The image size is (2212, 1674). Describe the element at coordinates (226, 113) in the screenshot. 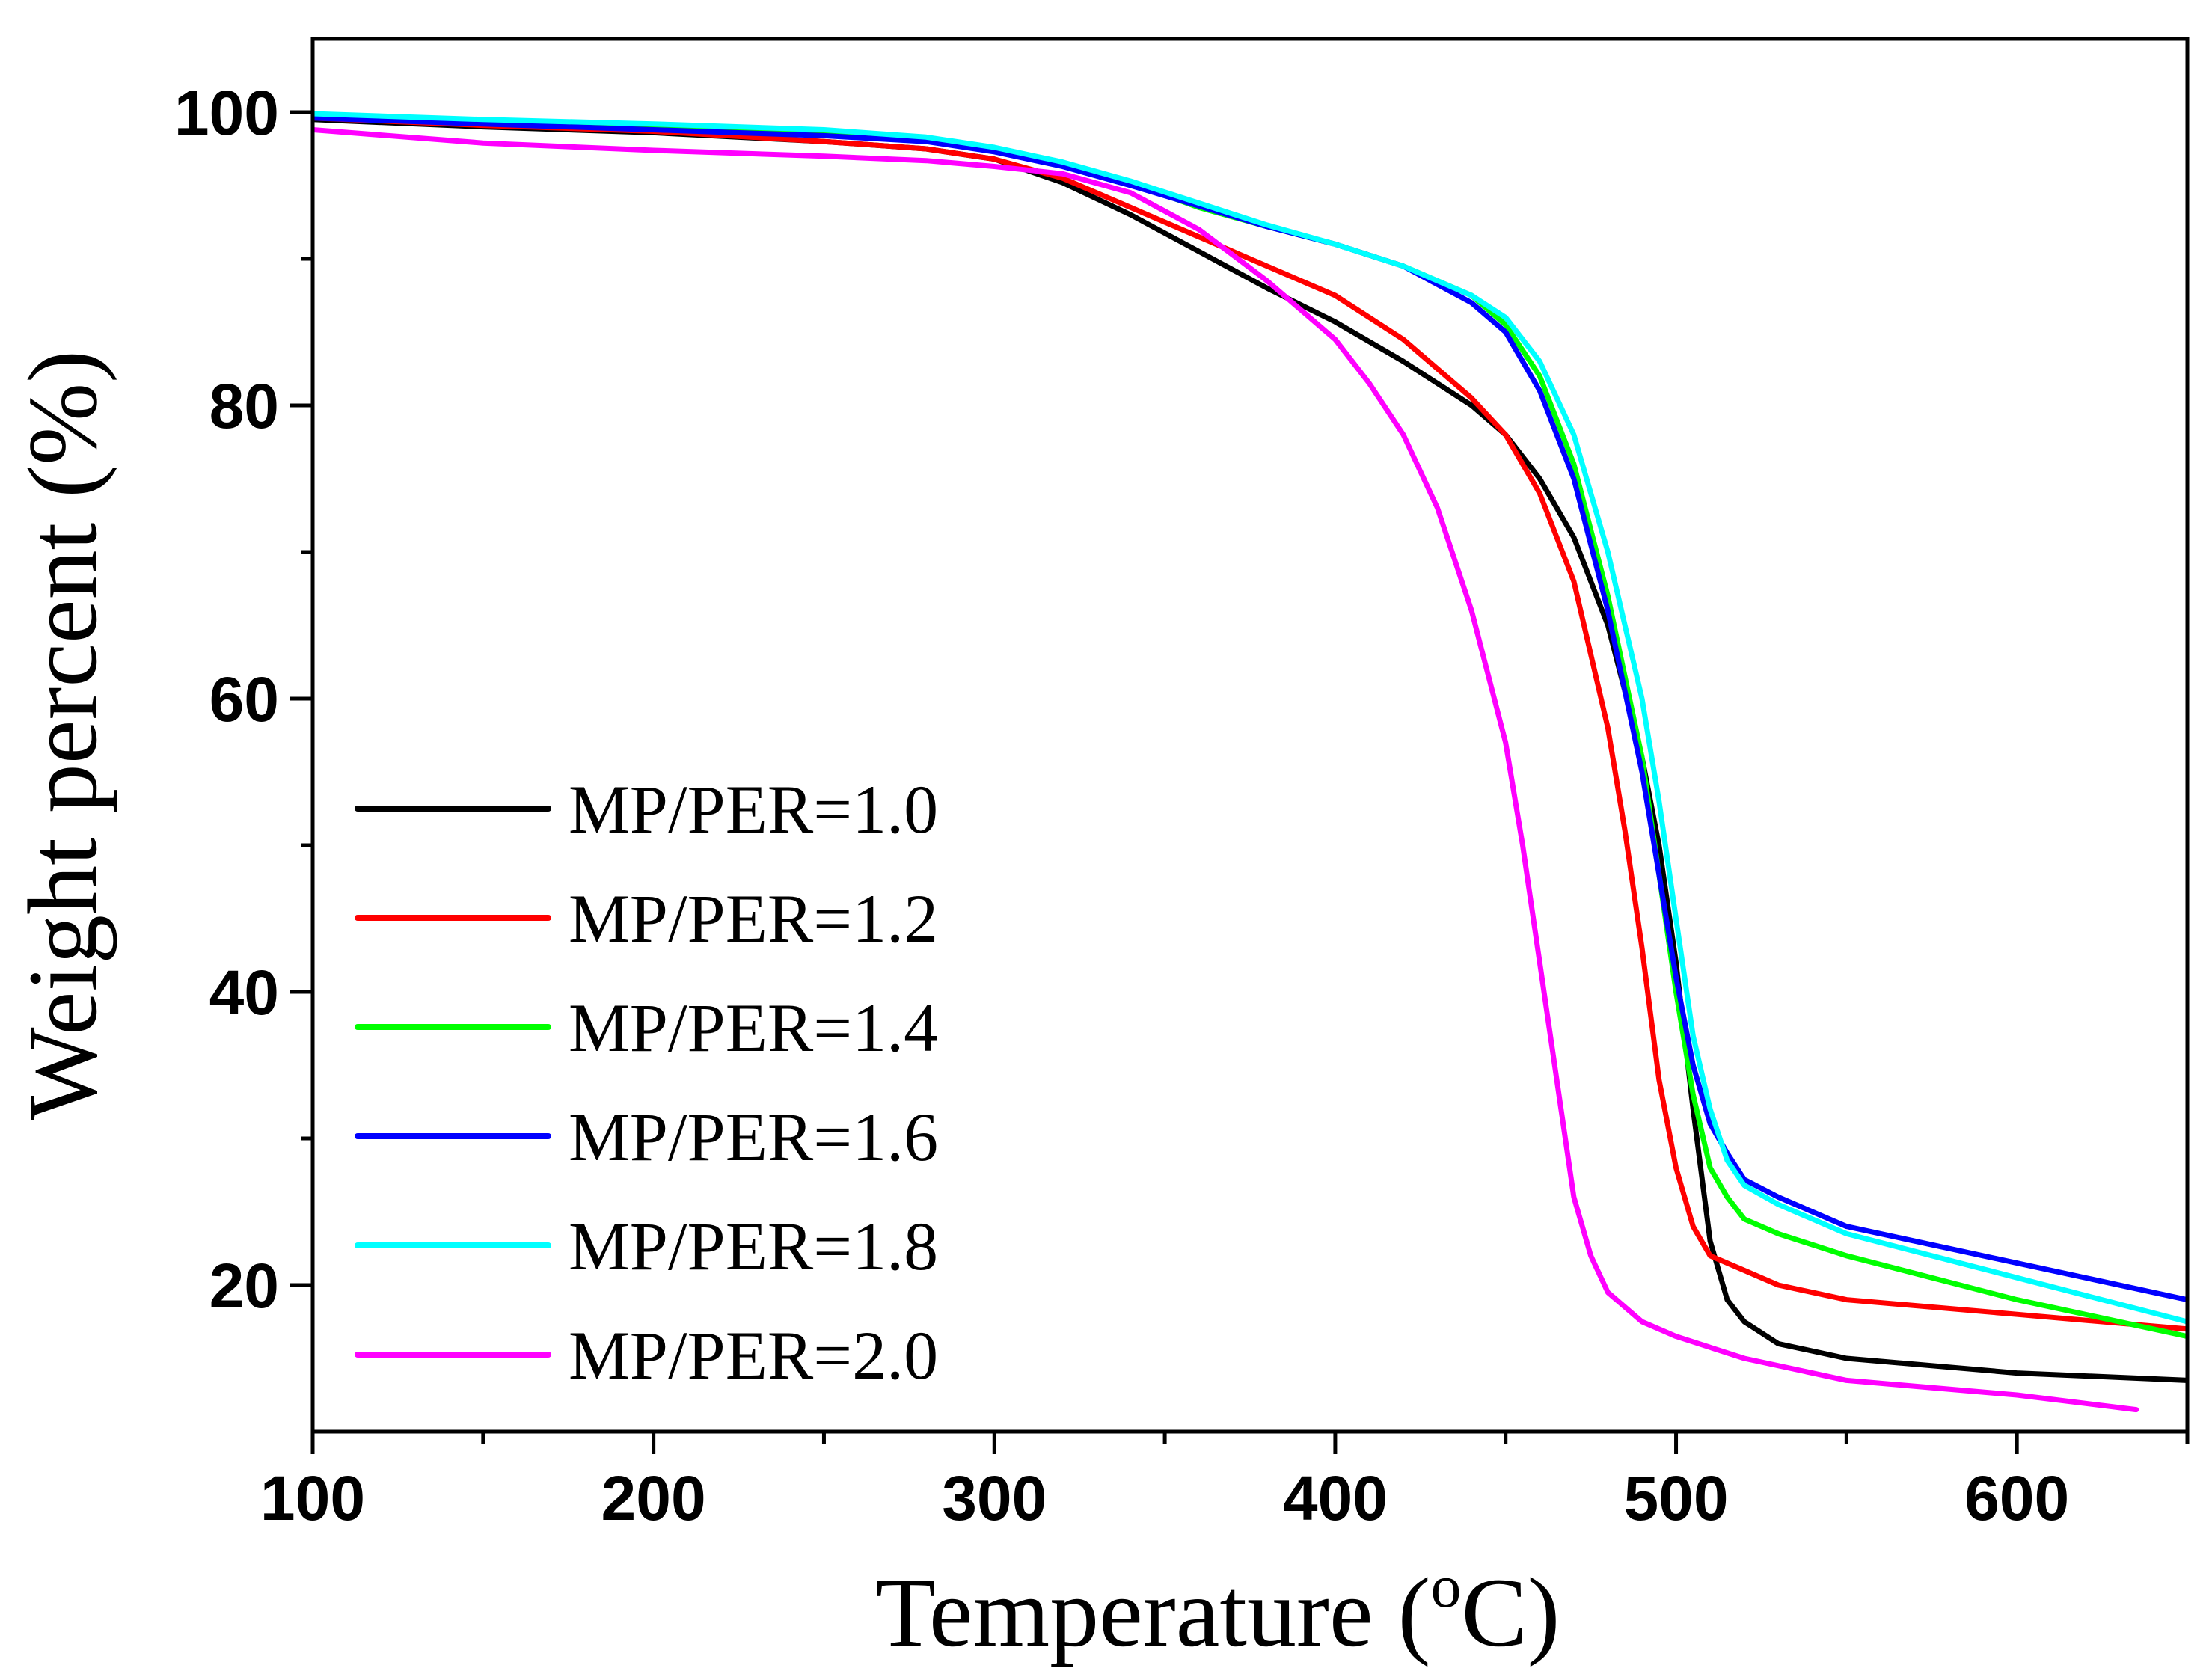

I see `y-tick-label: 100` at that location.